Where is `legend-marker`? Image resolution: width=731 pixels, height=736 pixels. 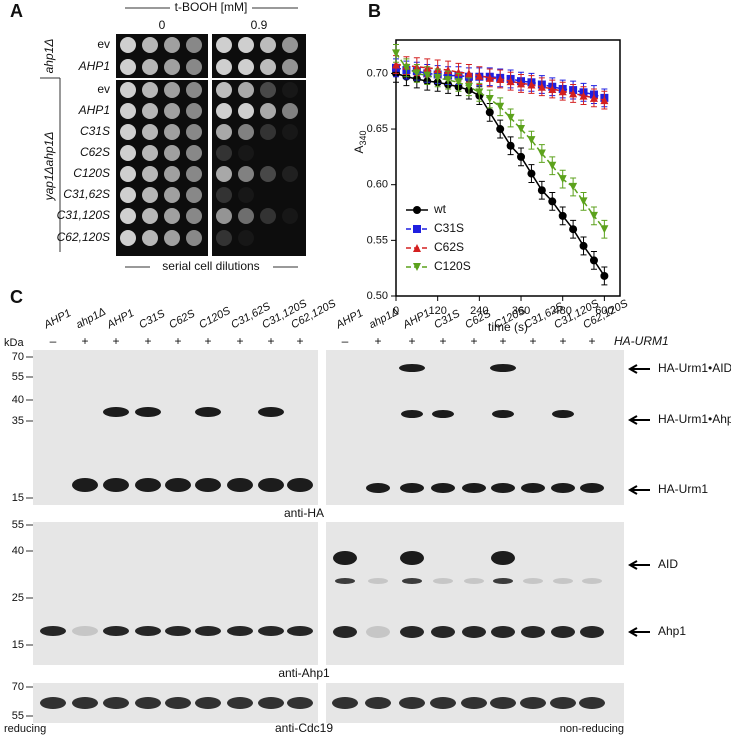 legend-marker is located at coordinates (417, 267).